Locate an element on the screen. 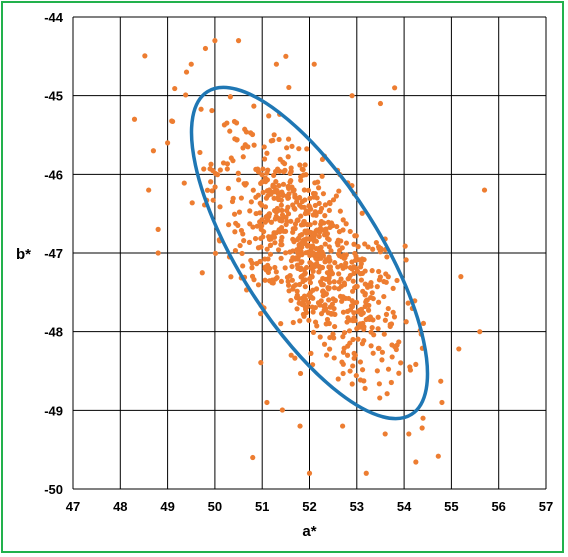 This screenshot has height=557, width=568. y-tick-label: -46 is located at coordinates (53, 174).